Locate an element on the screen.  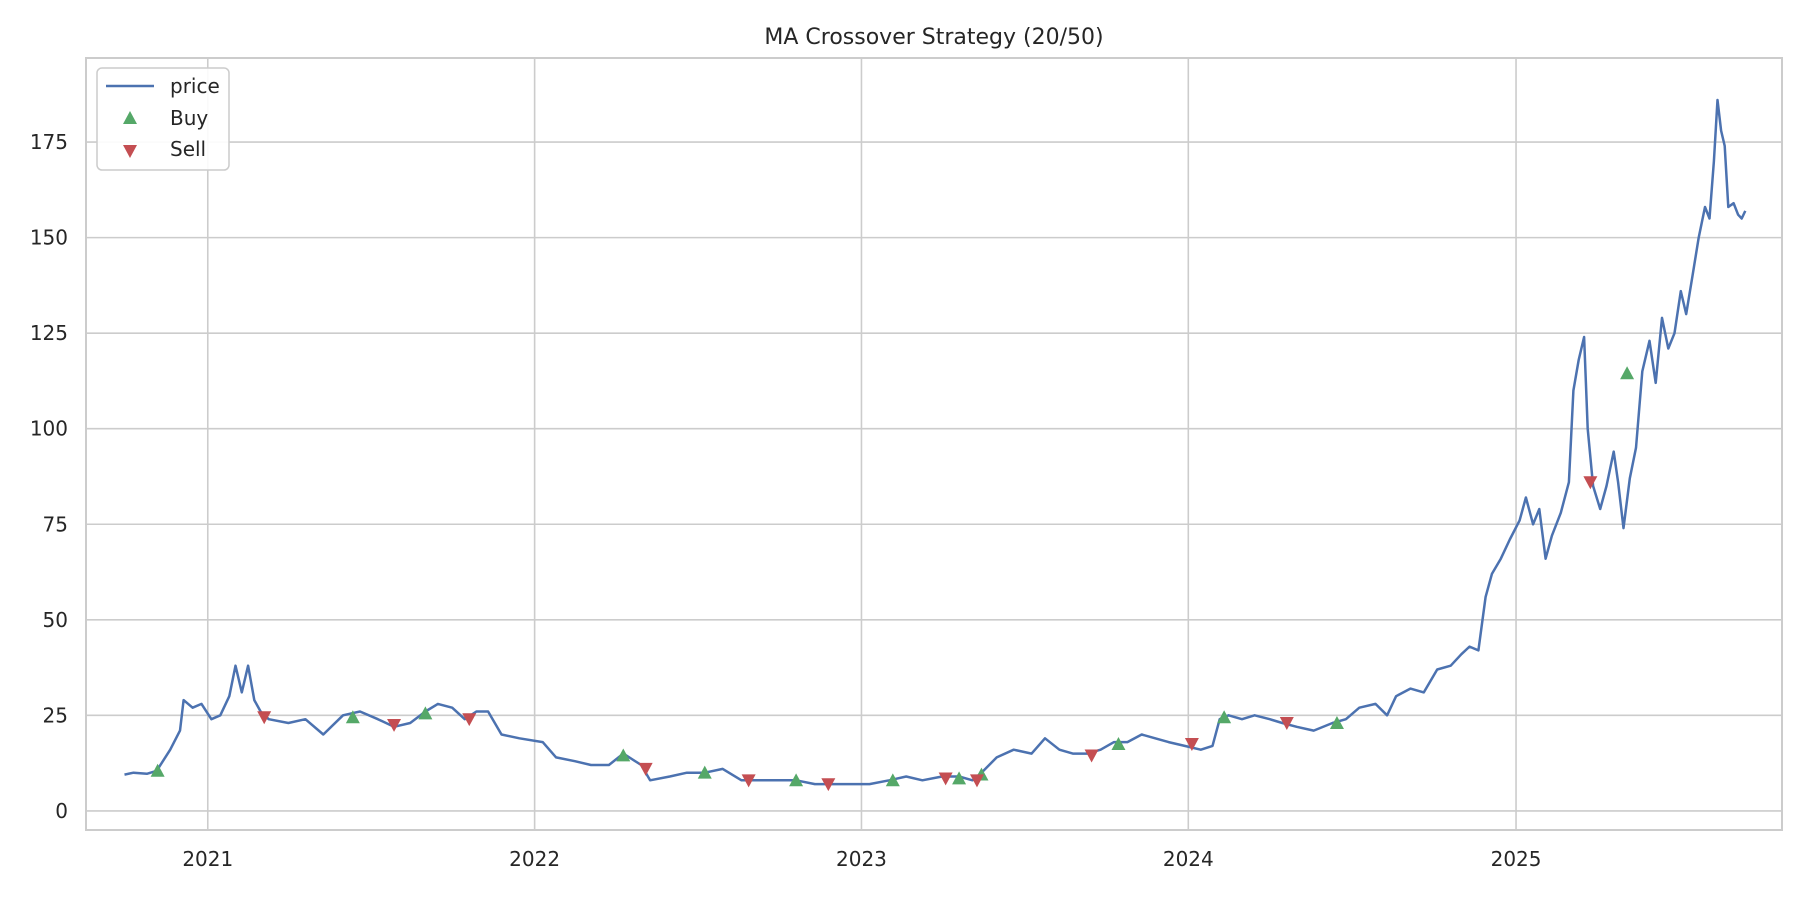
y-tick-label: 75 is located at coordinates (55, 524).